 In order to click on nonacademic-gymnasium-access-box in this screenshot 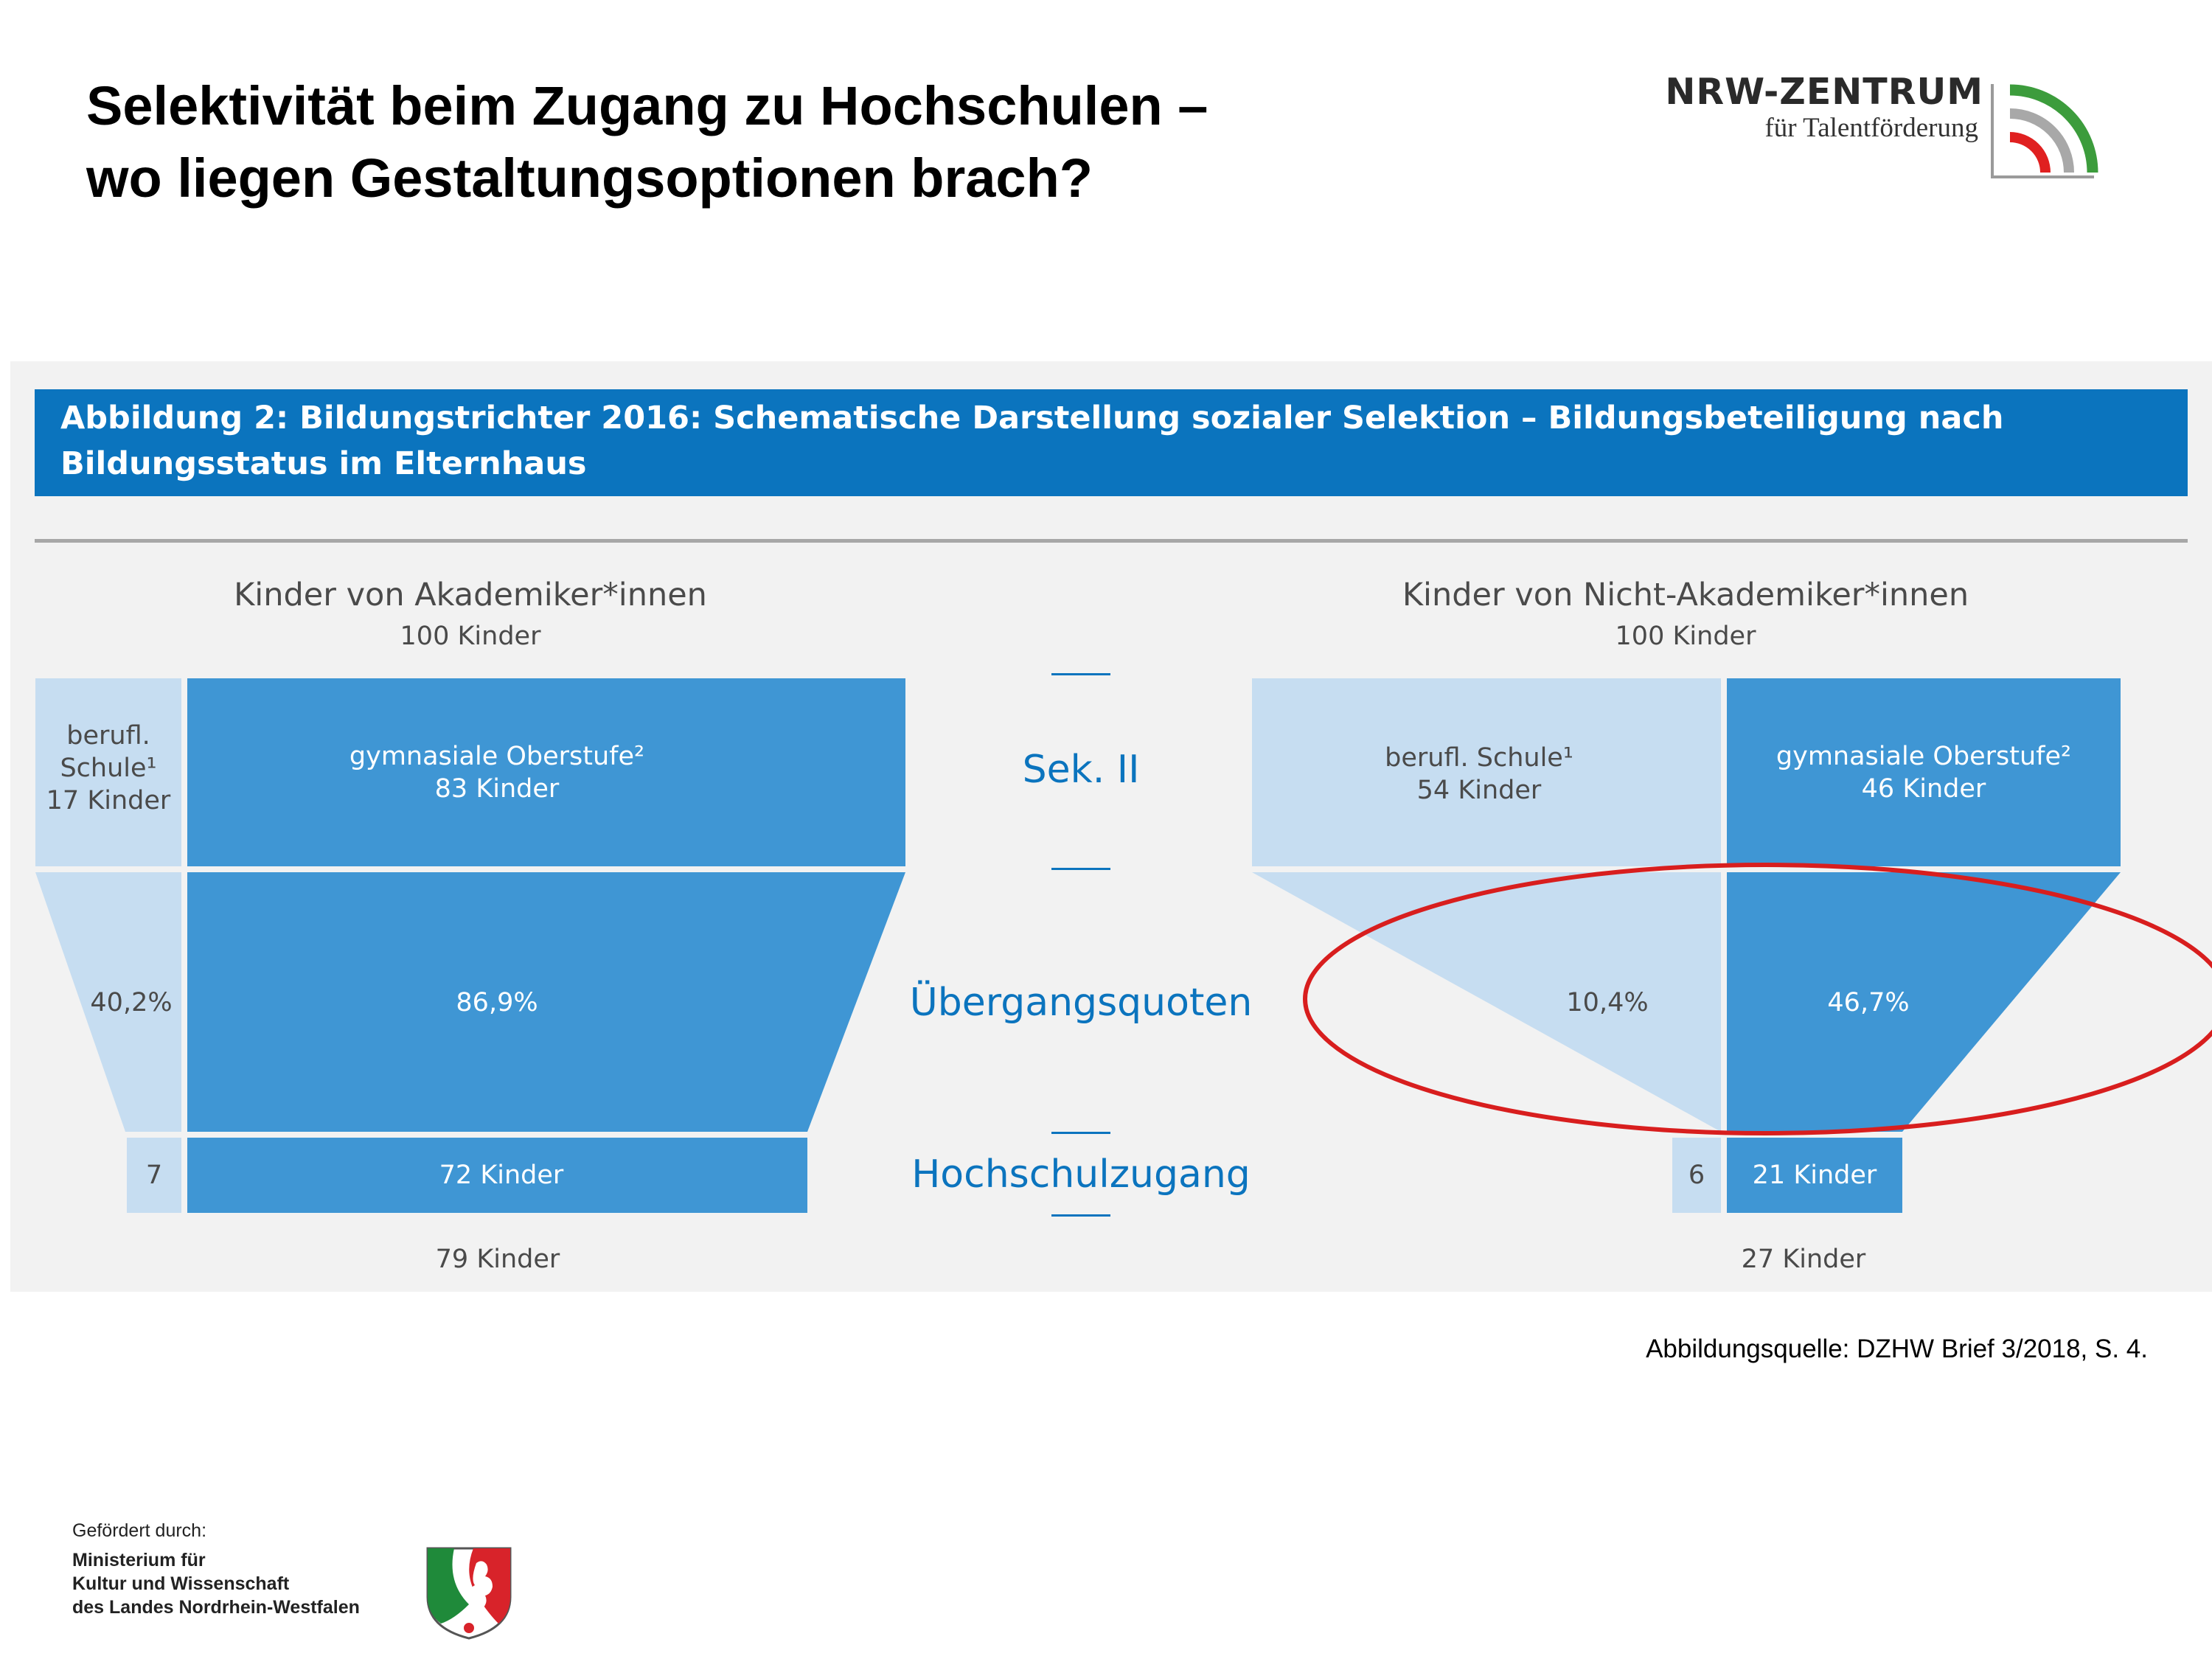, I will do `click(1814, 1175)`.